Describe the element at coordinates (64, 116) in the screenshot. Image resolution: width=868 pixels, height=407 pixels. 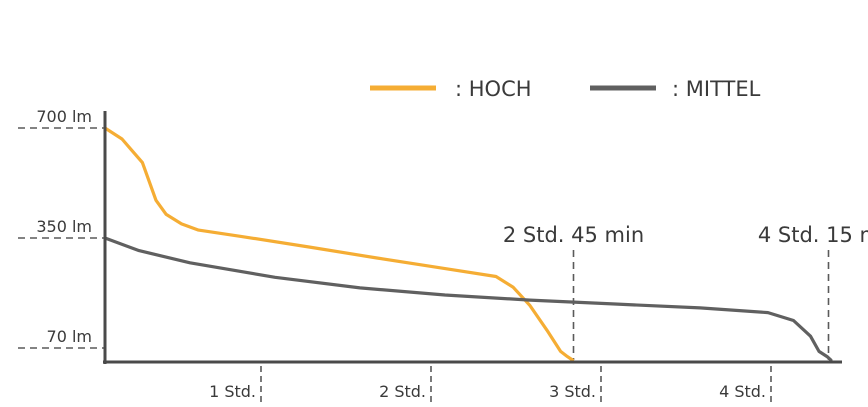
I see `y-reference-label: 700 lm` at that location.